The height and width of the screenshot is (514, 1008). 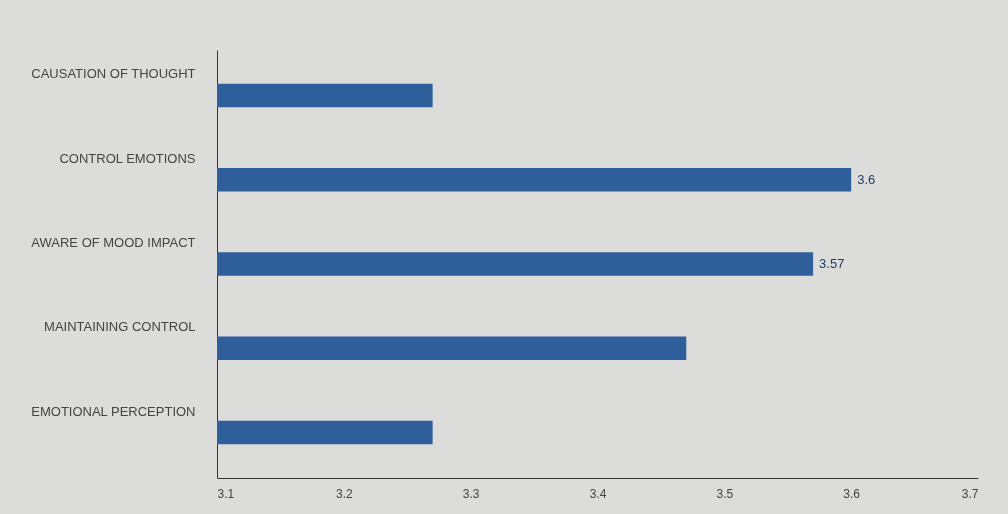 What do you see at coordinates (113, 74) in the screenshot?
I see `y-tick-label: CAUSATION OF THOUGHT` at bounding box center [113, 74].